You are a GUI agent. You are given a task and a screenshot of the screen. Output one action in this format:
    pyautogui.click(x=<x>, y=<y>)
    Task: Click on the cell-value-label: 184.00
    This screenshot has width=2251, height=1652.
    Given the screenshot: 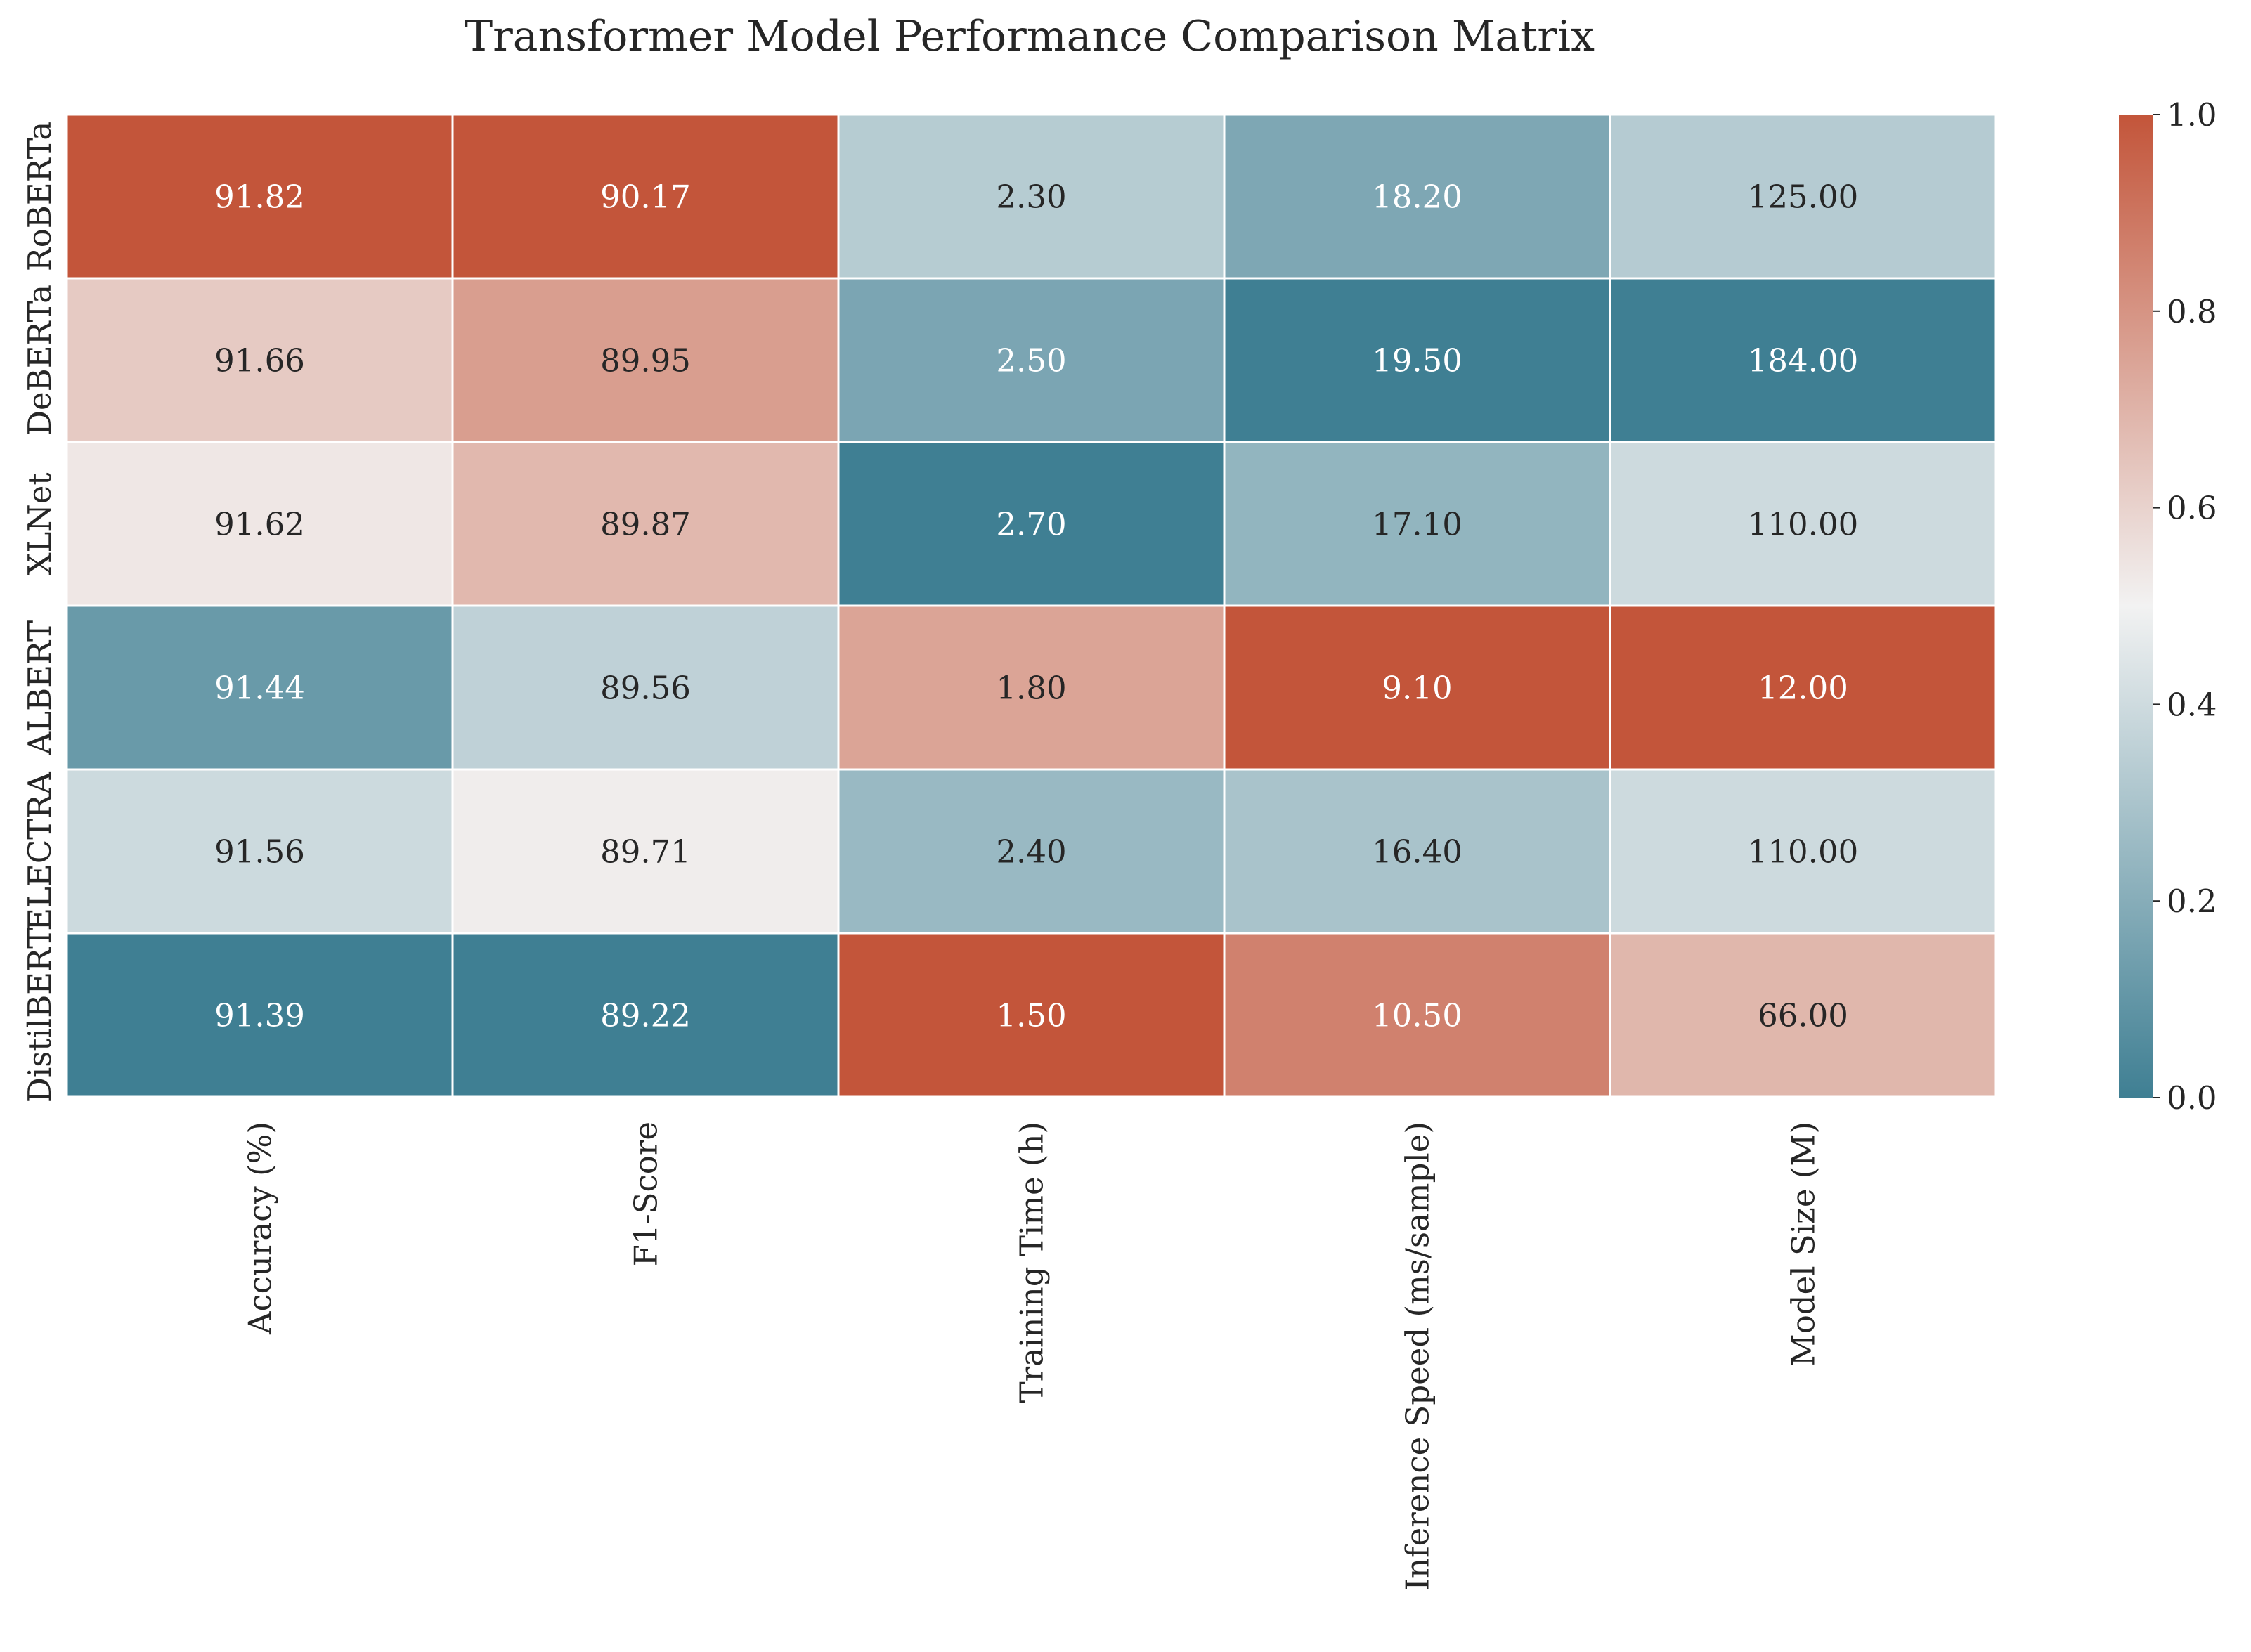 What is the action you would take?
    pyautogui.click(x=1803, y=360)
    